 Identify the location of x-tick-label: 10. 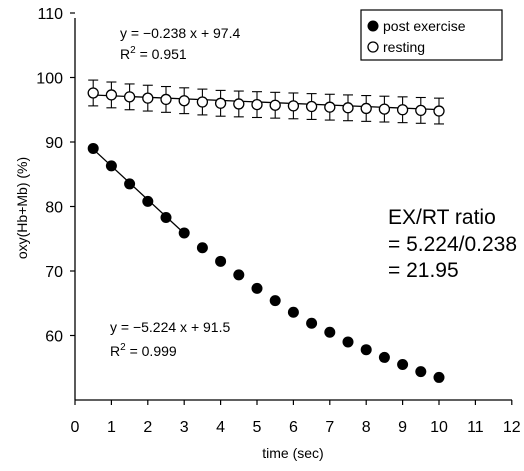
(439, 427).